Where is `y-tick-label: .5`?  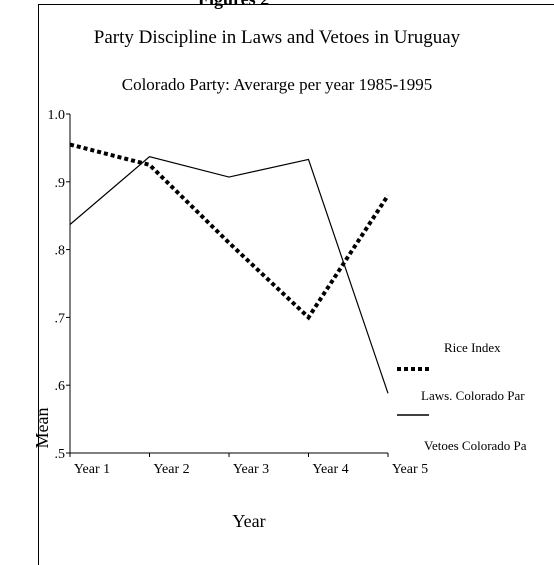
y-tick-label: .5 is located at coordinates (60, 454).